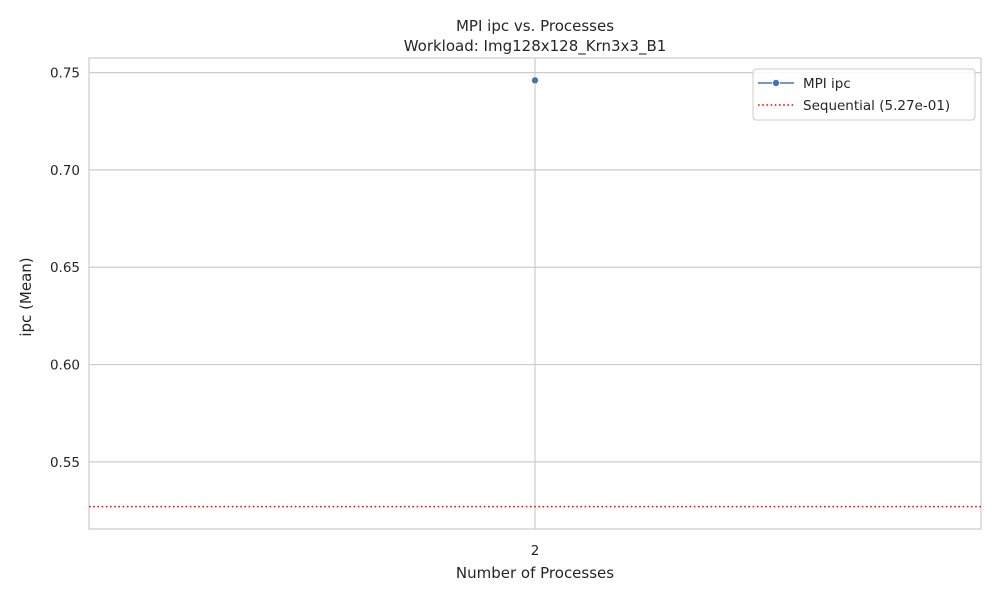  What do you see at coordinates (65, 74) in the screenshot?
I see `y-tick-label: 0.75` at bounding box center [65, 74].